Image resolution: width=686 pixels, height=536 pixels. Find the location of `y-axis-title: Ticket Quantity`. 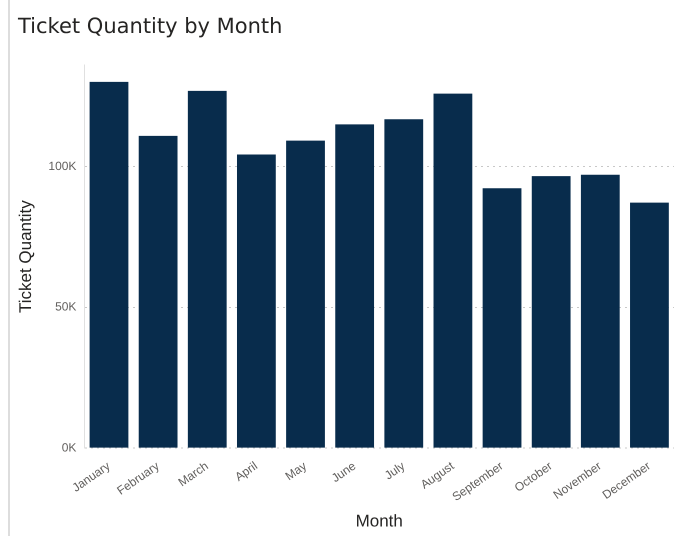

y-axis-title: Ticket Quantity is located at coordinates (25, 257).